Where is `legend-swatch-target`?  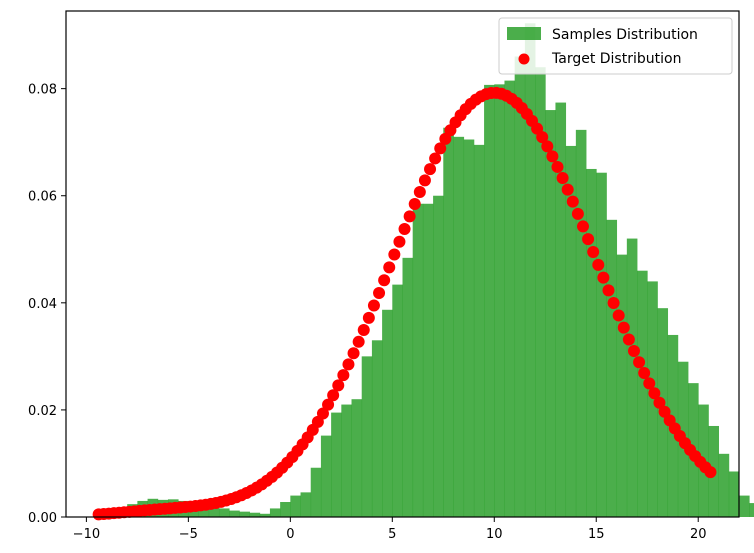
legend-swatch-target is located at coordinates (524, 59).